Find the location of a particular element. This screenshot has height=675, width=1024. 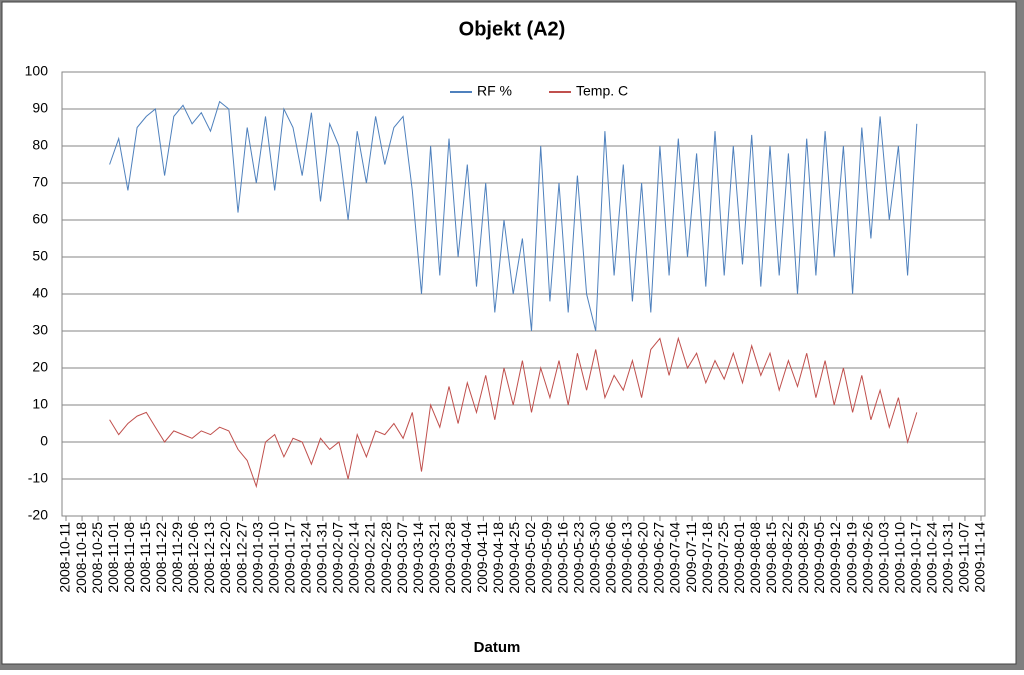

y-tick-label: 0 is located at coordinates (44, 441).